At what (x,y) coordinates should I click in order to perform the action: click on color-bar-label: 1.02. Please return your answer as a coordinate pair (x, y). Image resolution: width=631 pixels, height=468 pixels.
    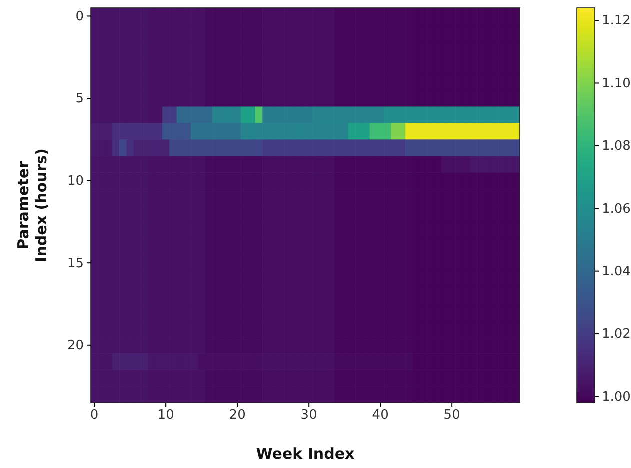
    Looking at the image, I should click on (616, 334).